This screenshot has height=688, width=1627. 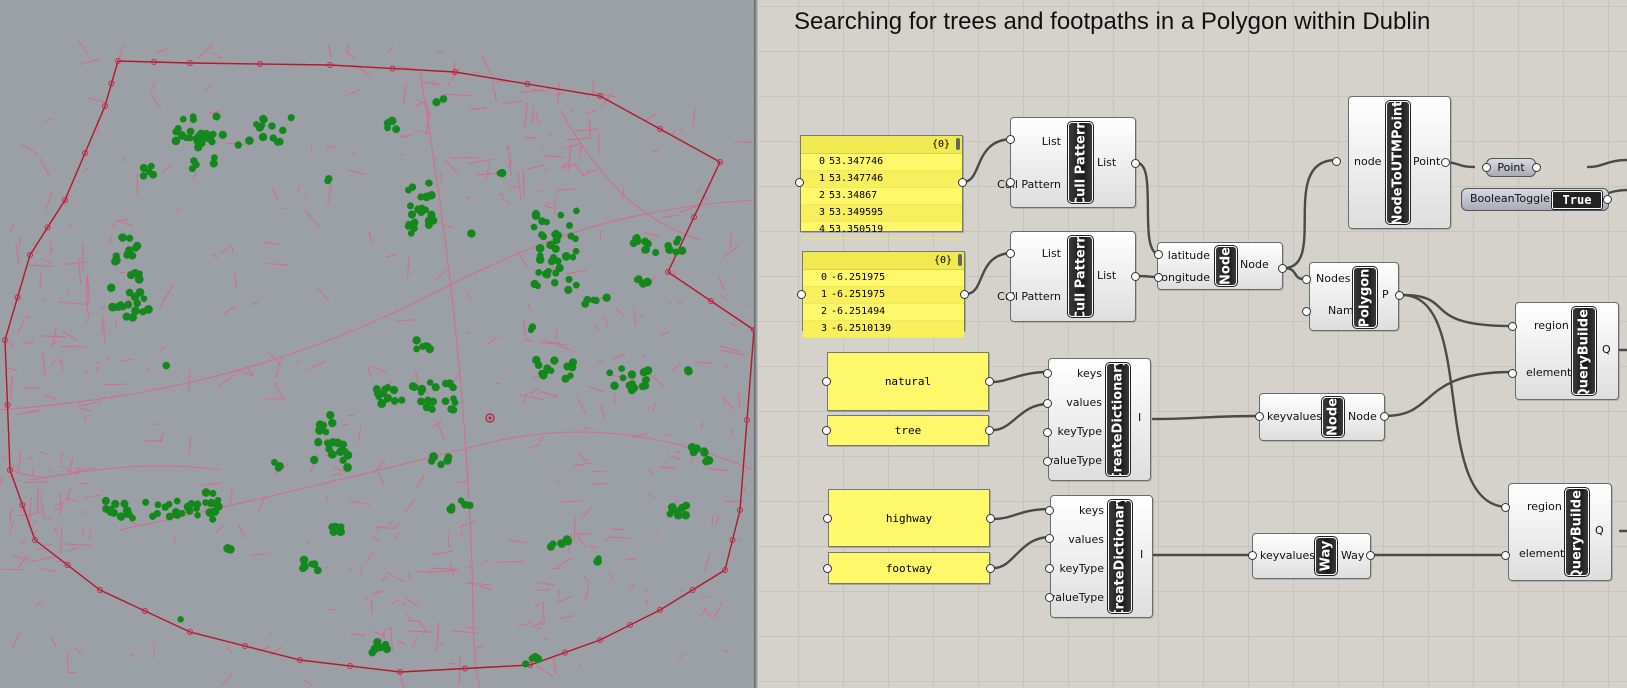 What do you see at coordinates (1142, 554) in the screenshot?
I see `i-output-label: I` at bounding box center [1142, 554].